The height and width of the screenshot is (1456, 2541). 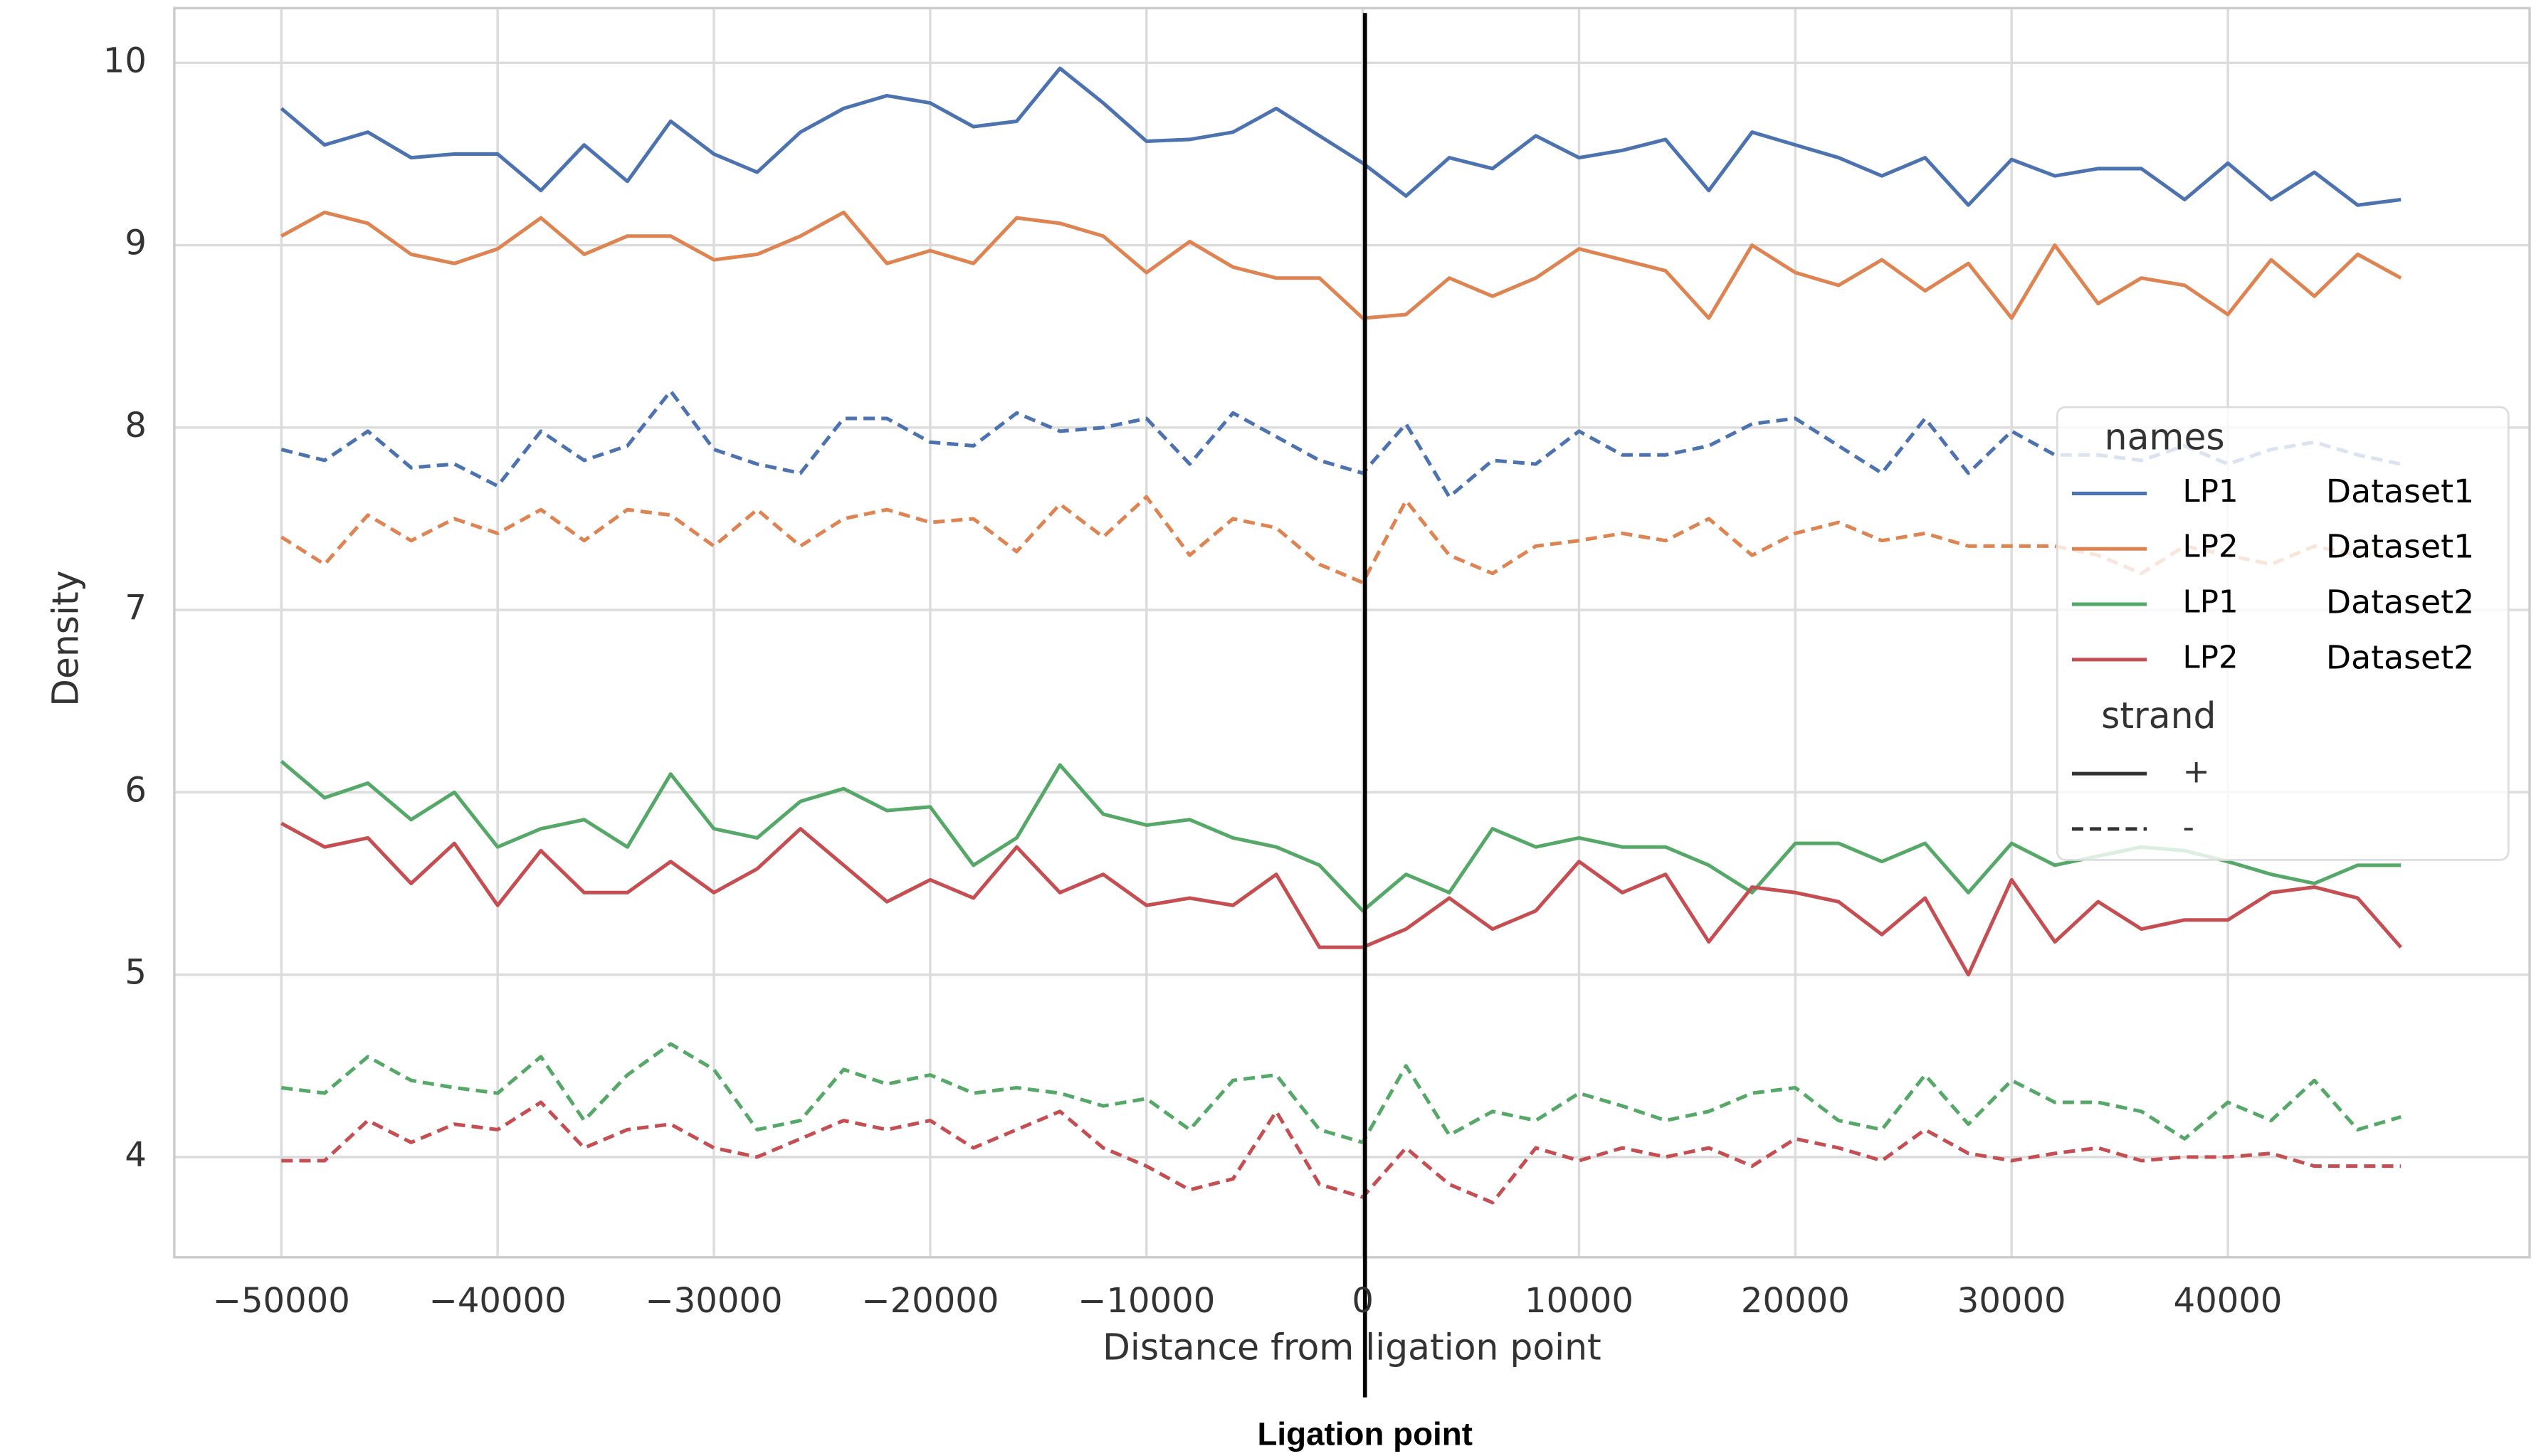 What do you see at coordinates (2189, 826) in the screenshot?
I see `legend-label: -` at bounding box center [2189, 826].